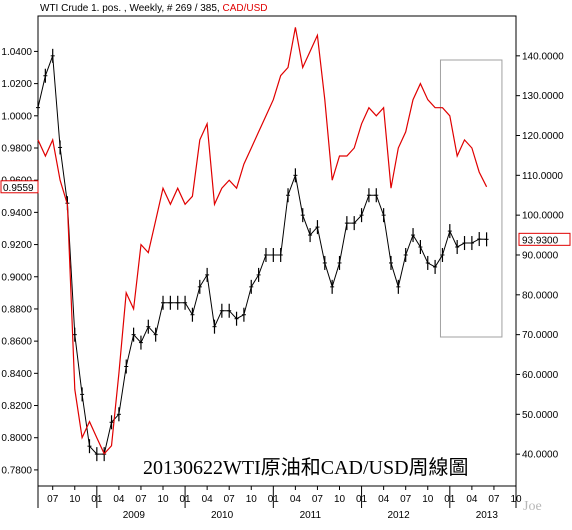 This screenshot has height=530, width=572. Describe the element at coordinates (471, 198) in the screenshot. I see `highlight-box` at that location.